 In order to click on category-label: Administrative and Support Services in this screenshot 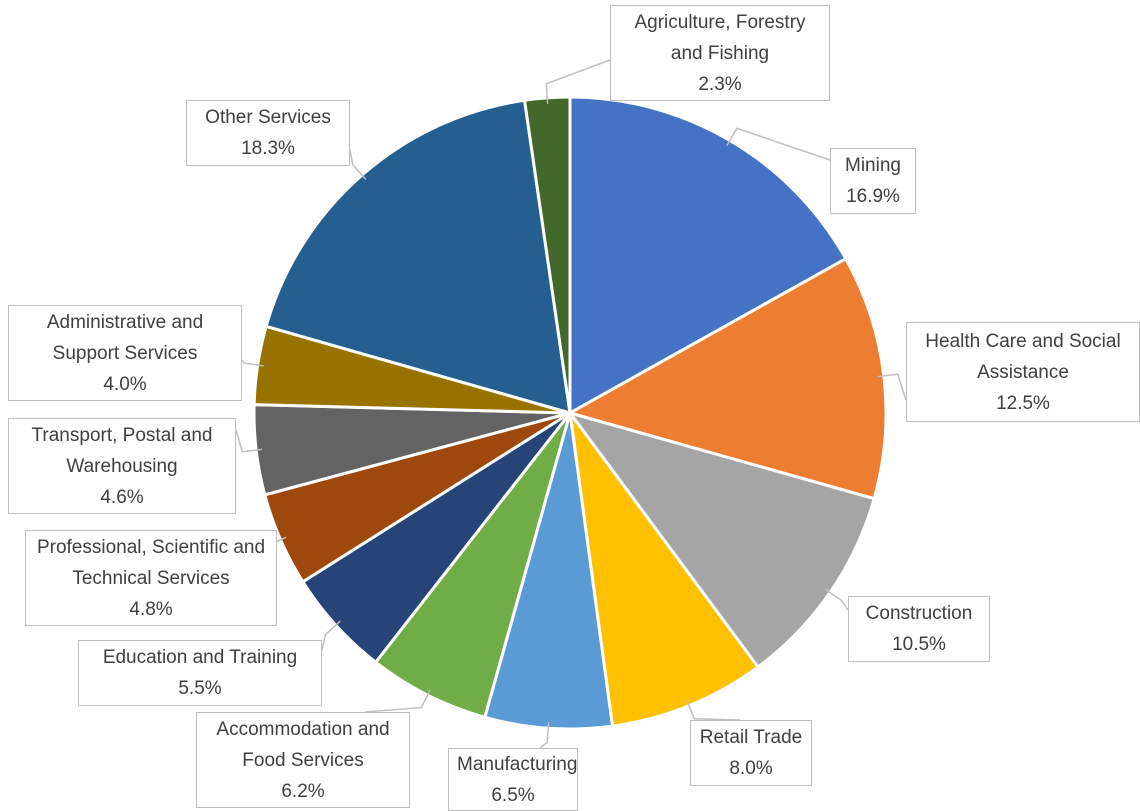, I will do `click(125, 337)`.